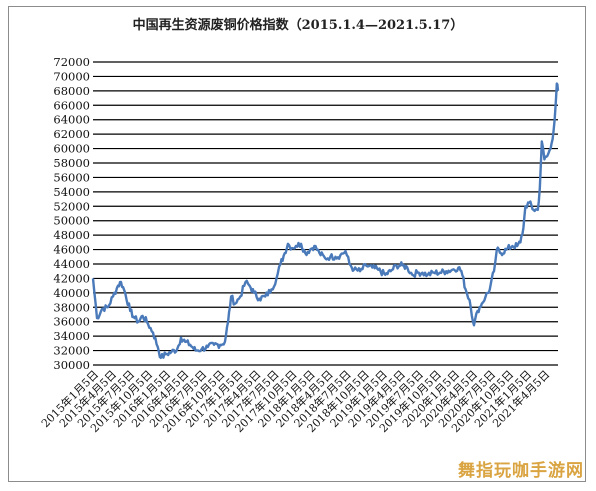  What do you see at coordinates (71, 278) in the screenshot?
I see `y-tick-label: 42000` at bounding box center [71, 278].